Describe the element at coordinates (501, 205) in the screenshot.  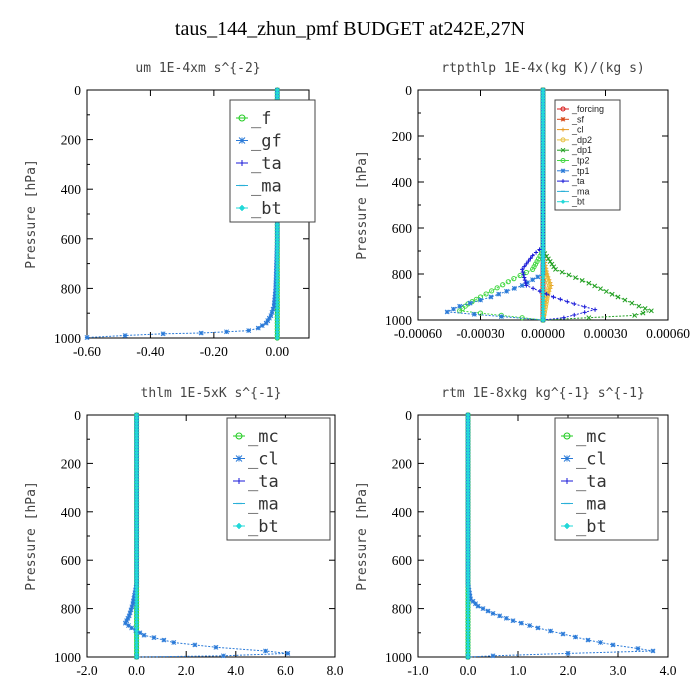
I see `series-tp2` at that location.